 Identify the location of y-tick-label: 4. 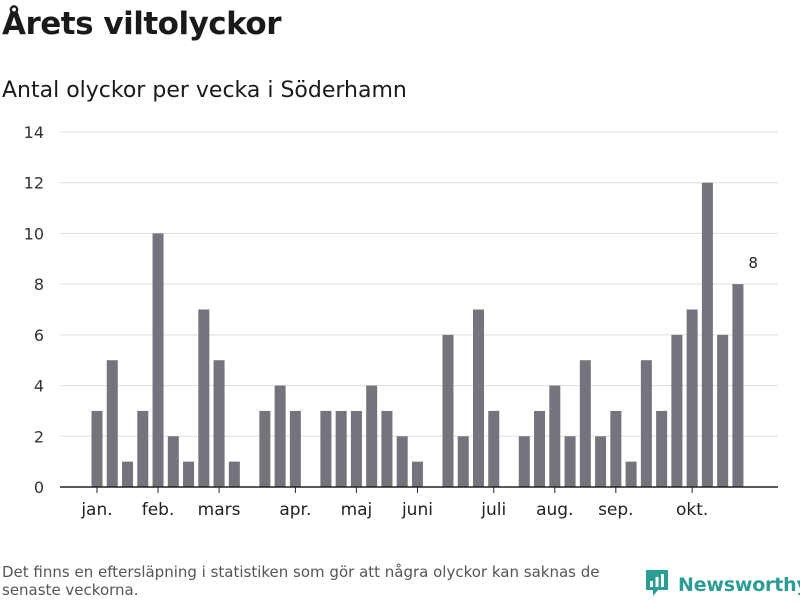
(39, 386).